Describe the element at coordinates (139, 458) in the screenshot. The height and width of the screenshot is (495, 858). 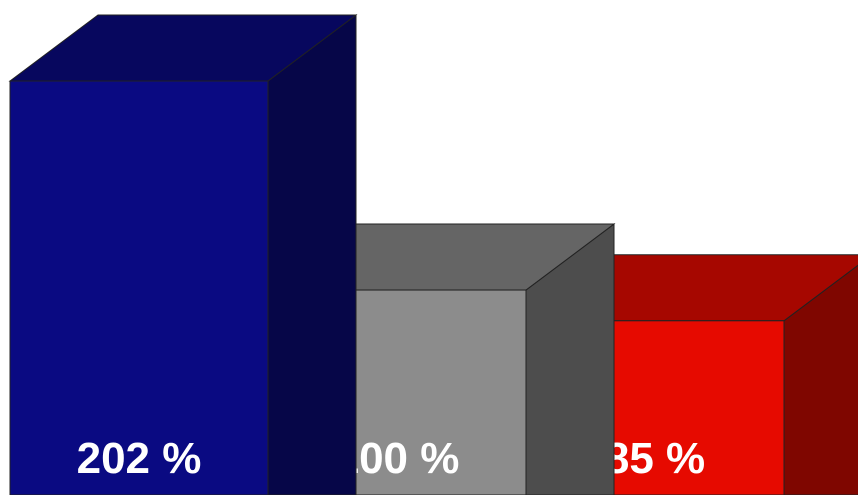
I see `bar-1-label: 202 %` at that location.